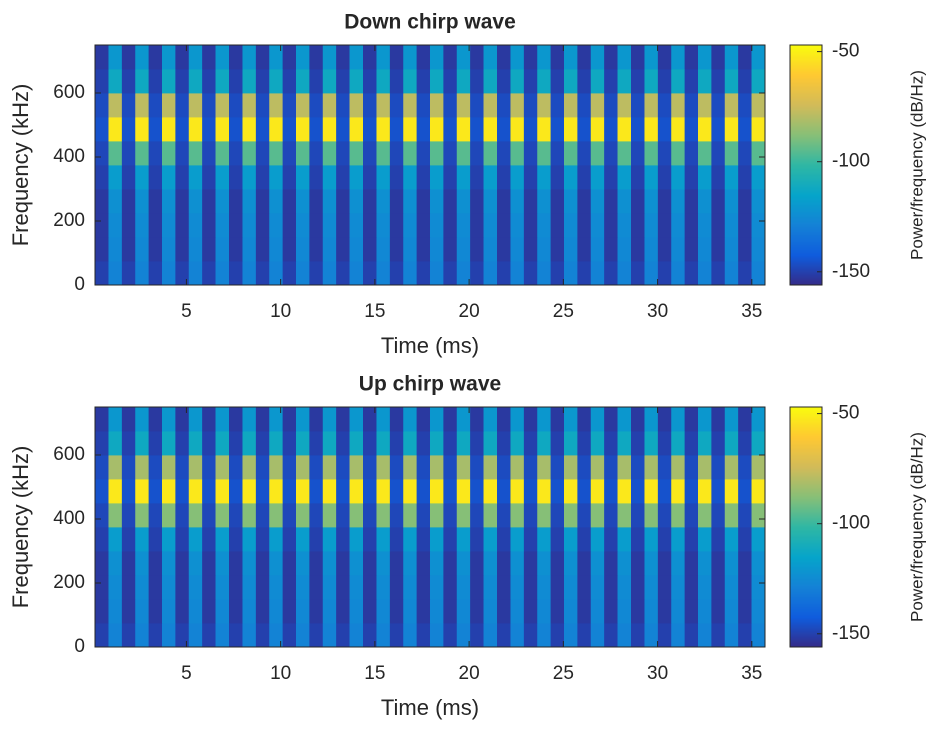  I want to click on y-tick-label: 200, so click(69, 582).